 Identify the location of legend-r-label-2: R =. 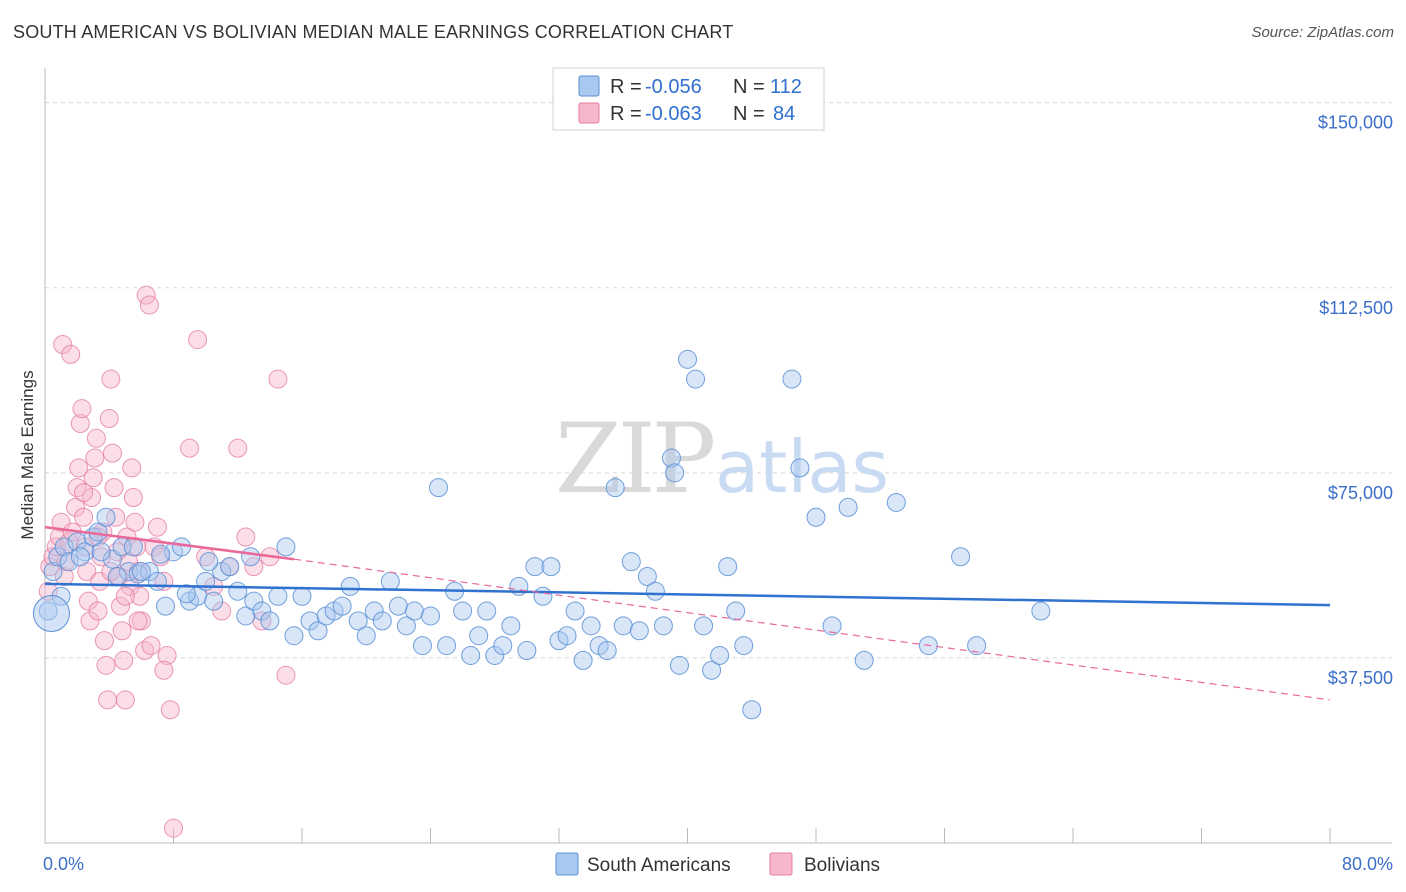
(626, 114).